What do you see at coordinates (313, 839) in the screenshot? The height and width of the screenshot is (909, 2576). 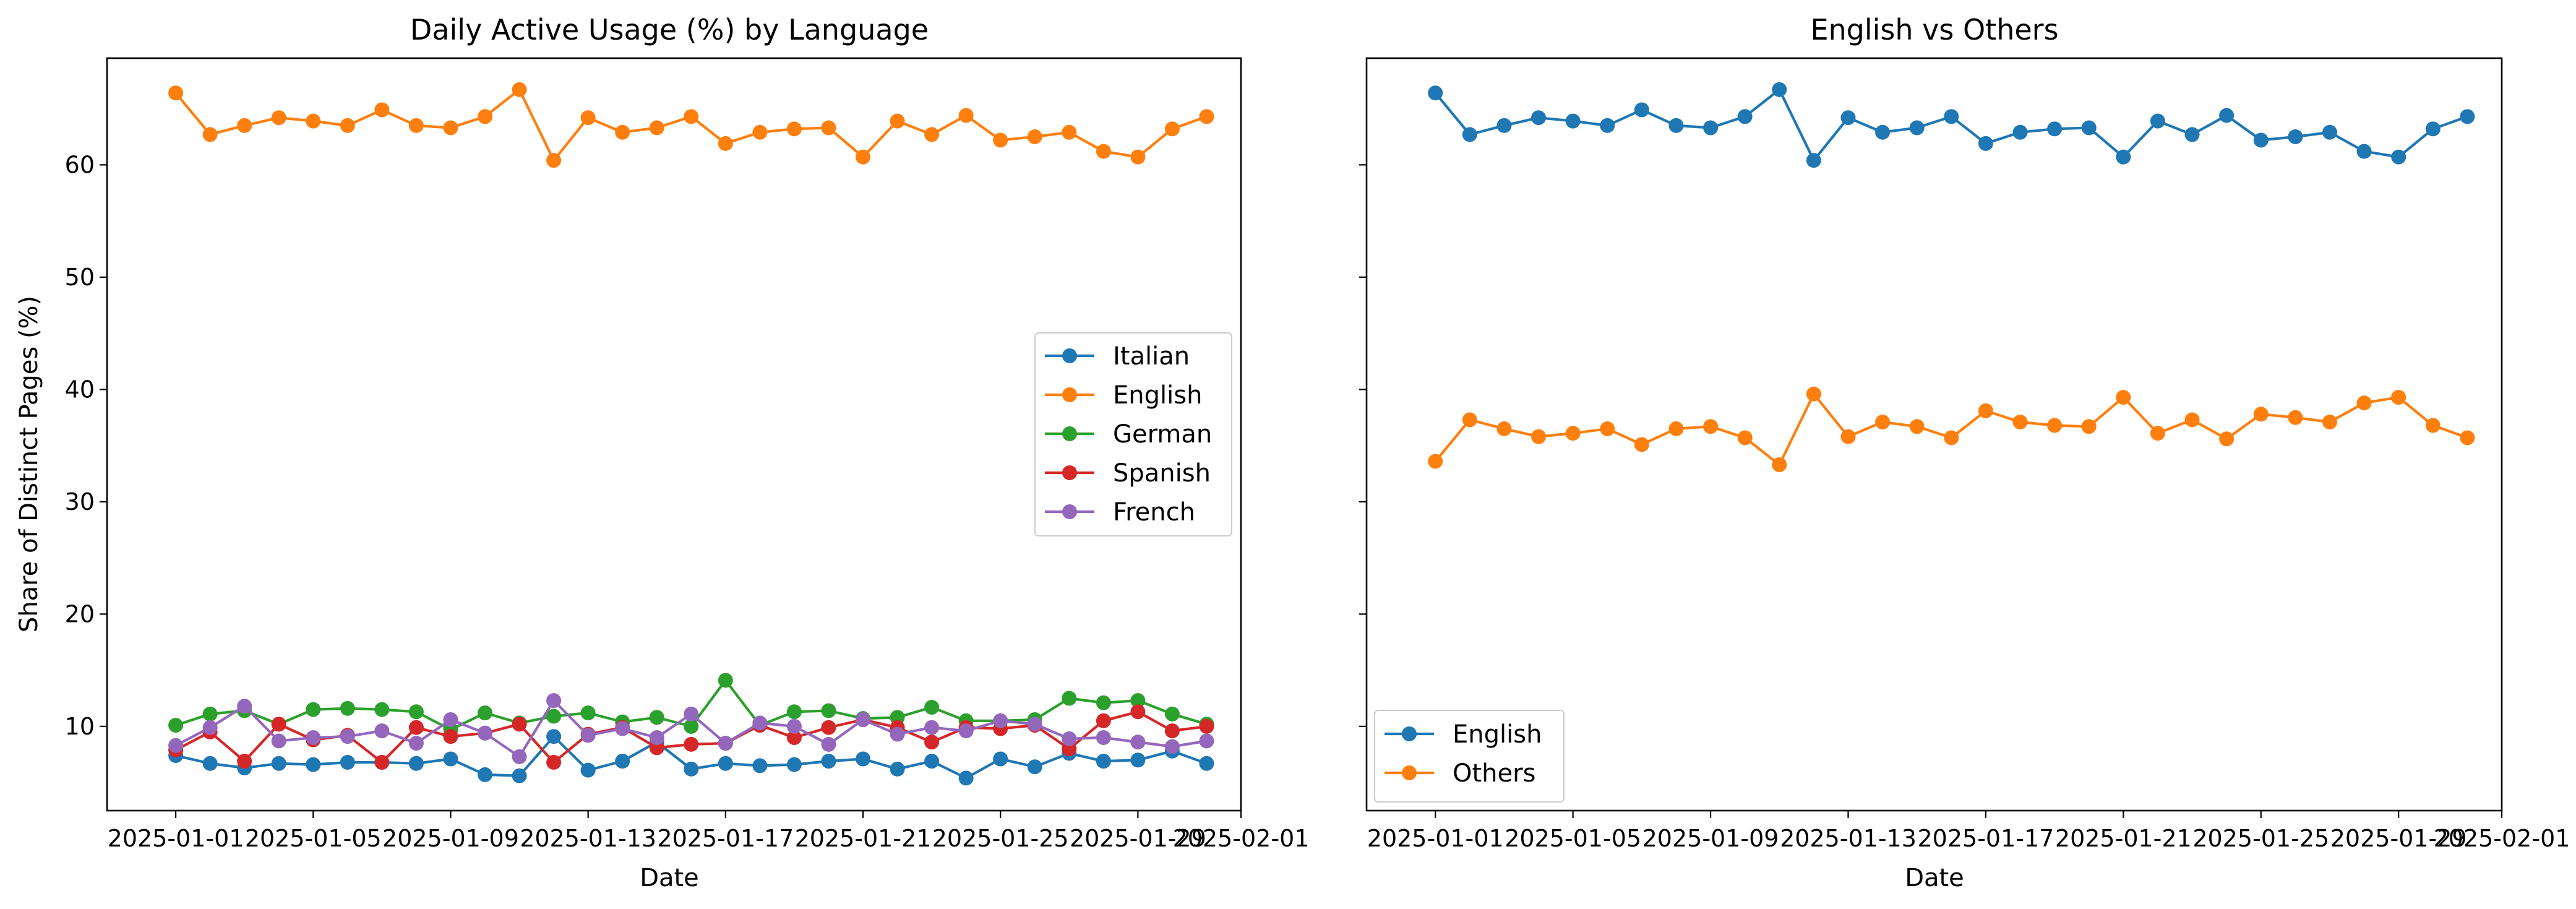 I see `x-tick-label: 2025-01-05` at bounding box center [313, 839].